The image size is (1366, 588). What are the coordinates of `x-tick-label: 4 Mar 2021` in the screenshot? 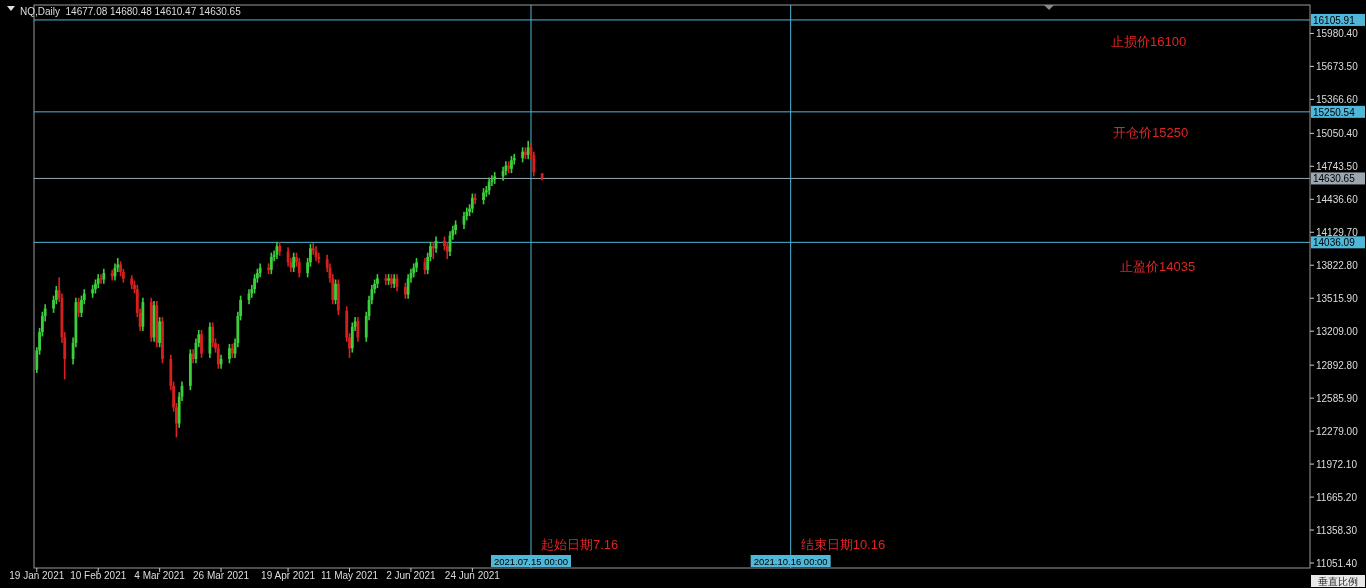 It's located at (160, 575).